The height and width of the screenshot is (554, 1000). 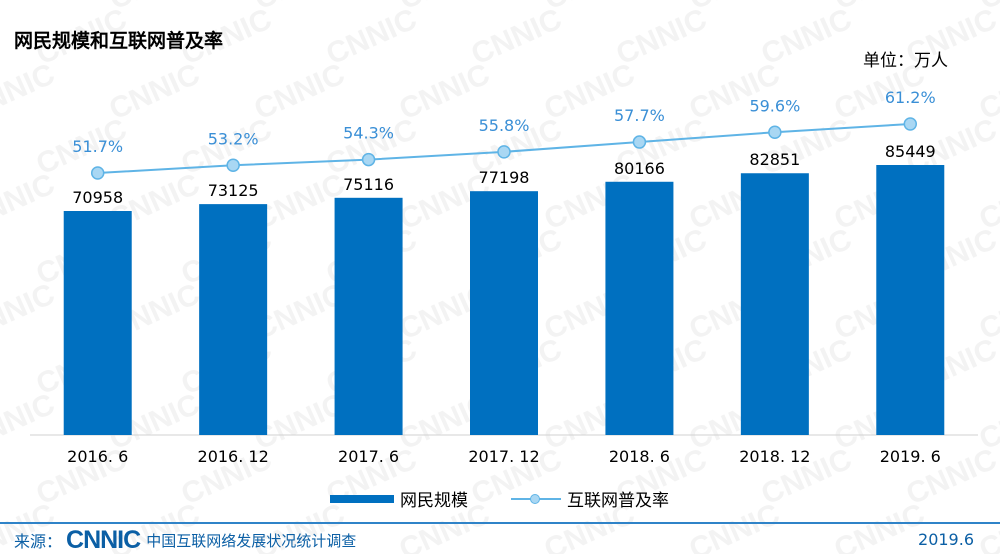 I want to click on source-prefix: 来源：, so click(x=38, y=541).